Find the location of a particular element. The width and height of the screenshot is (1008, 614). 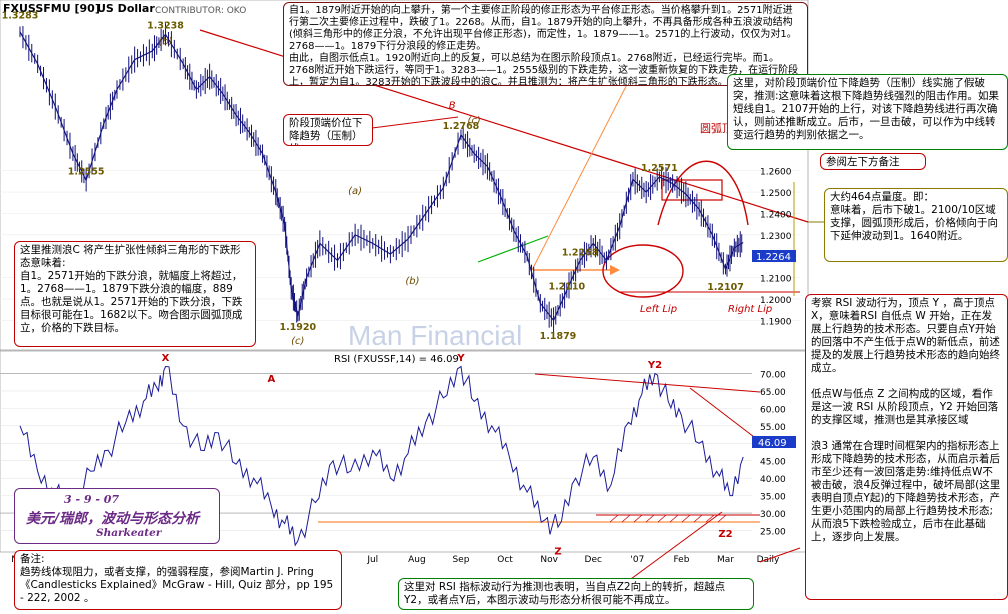

signature-author: Sharkeater is located at coordinates (129, 533).